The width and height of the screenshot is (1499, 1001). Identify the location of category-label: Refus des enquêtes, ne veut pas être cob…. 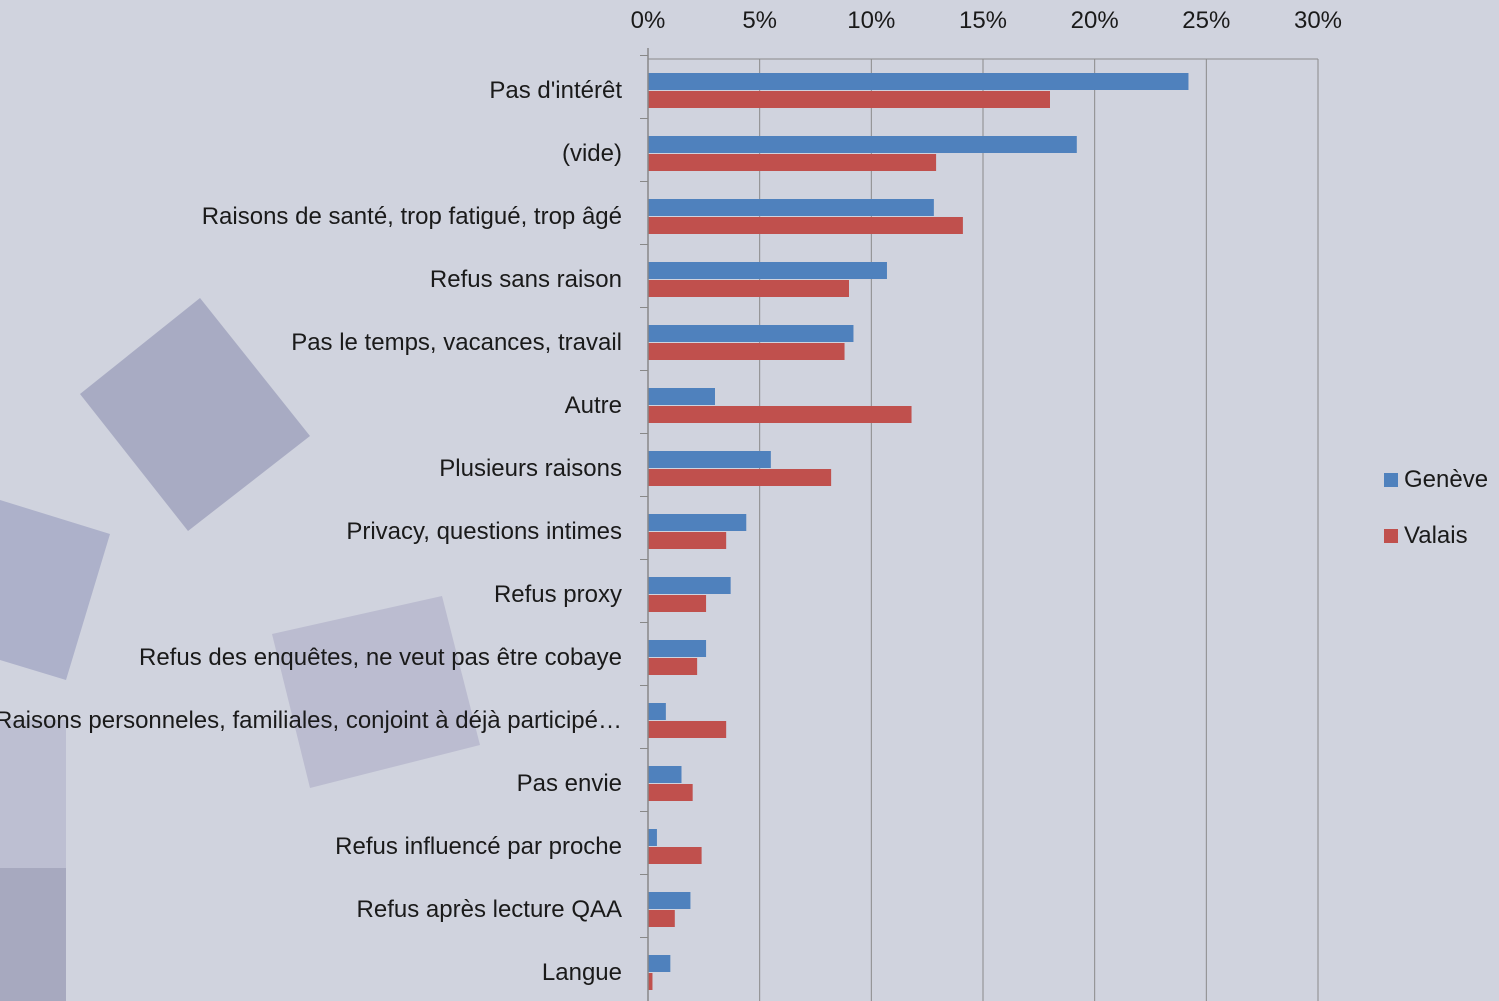
(380, 657).